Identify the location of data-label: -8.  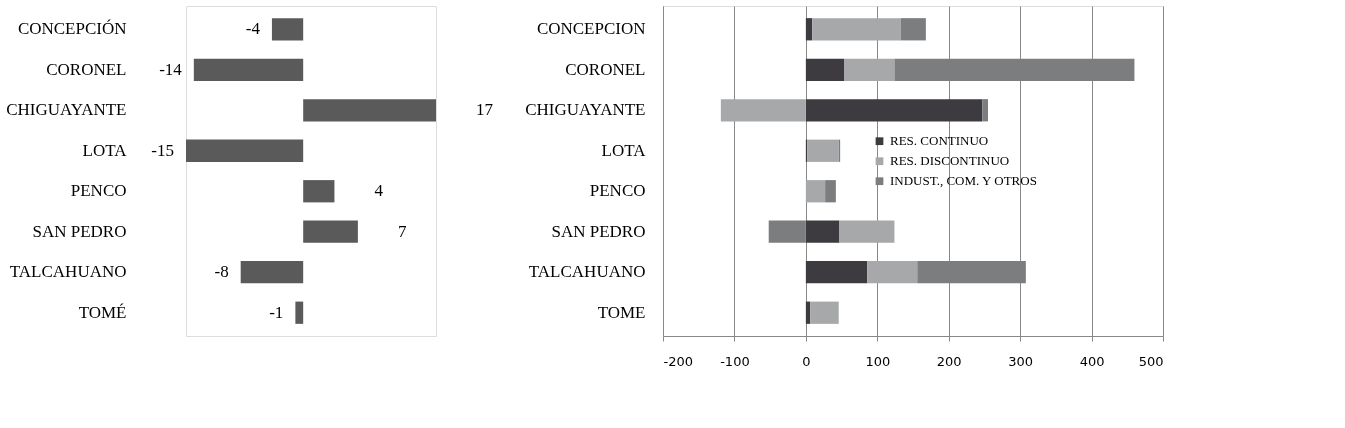
(221, 272).